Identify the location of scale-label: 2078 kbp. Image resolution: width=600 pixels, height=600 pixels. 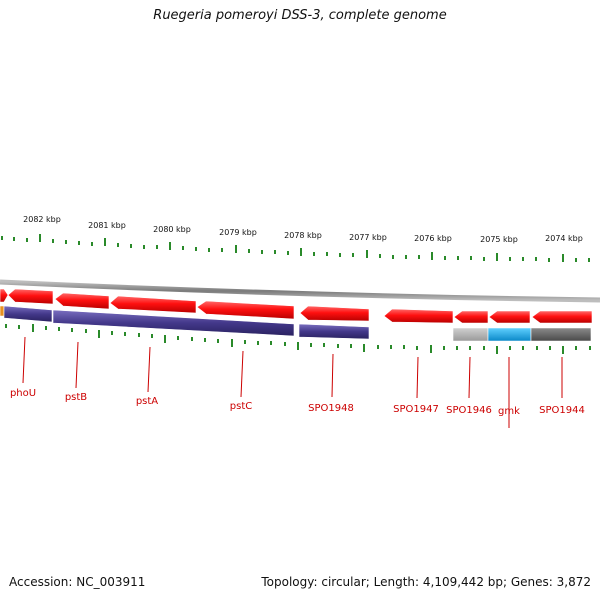
(303, 235).